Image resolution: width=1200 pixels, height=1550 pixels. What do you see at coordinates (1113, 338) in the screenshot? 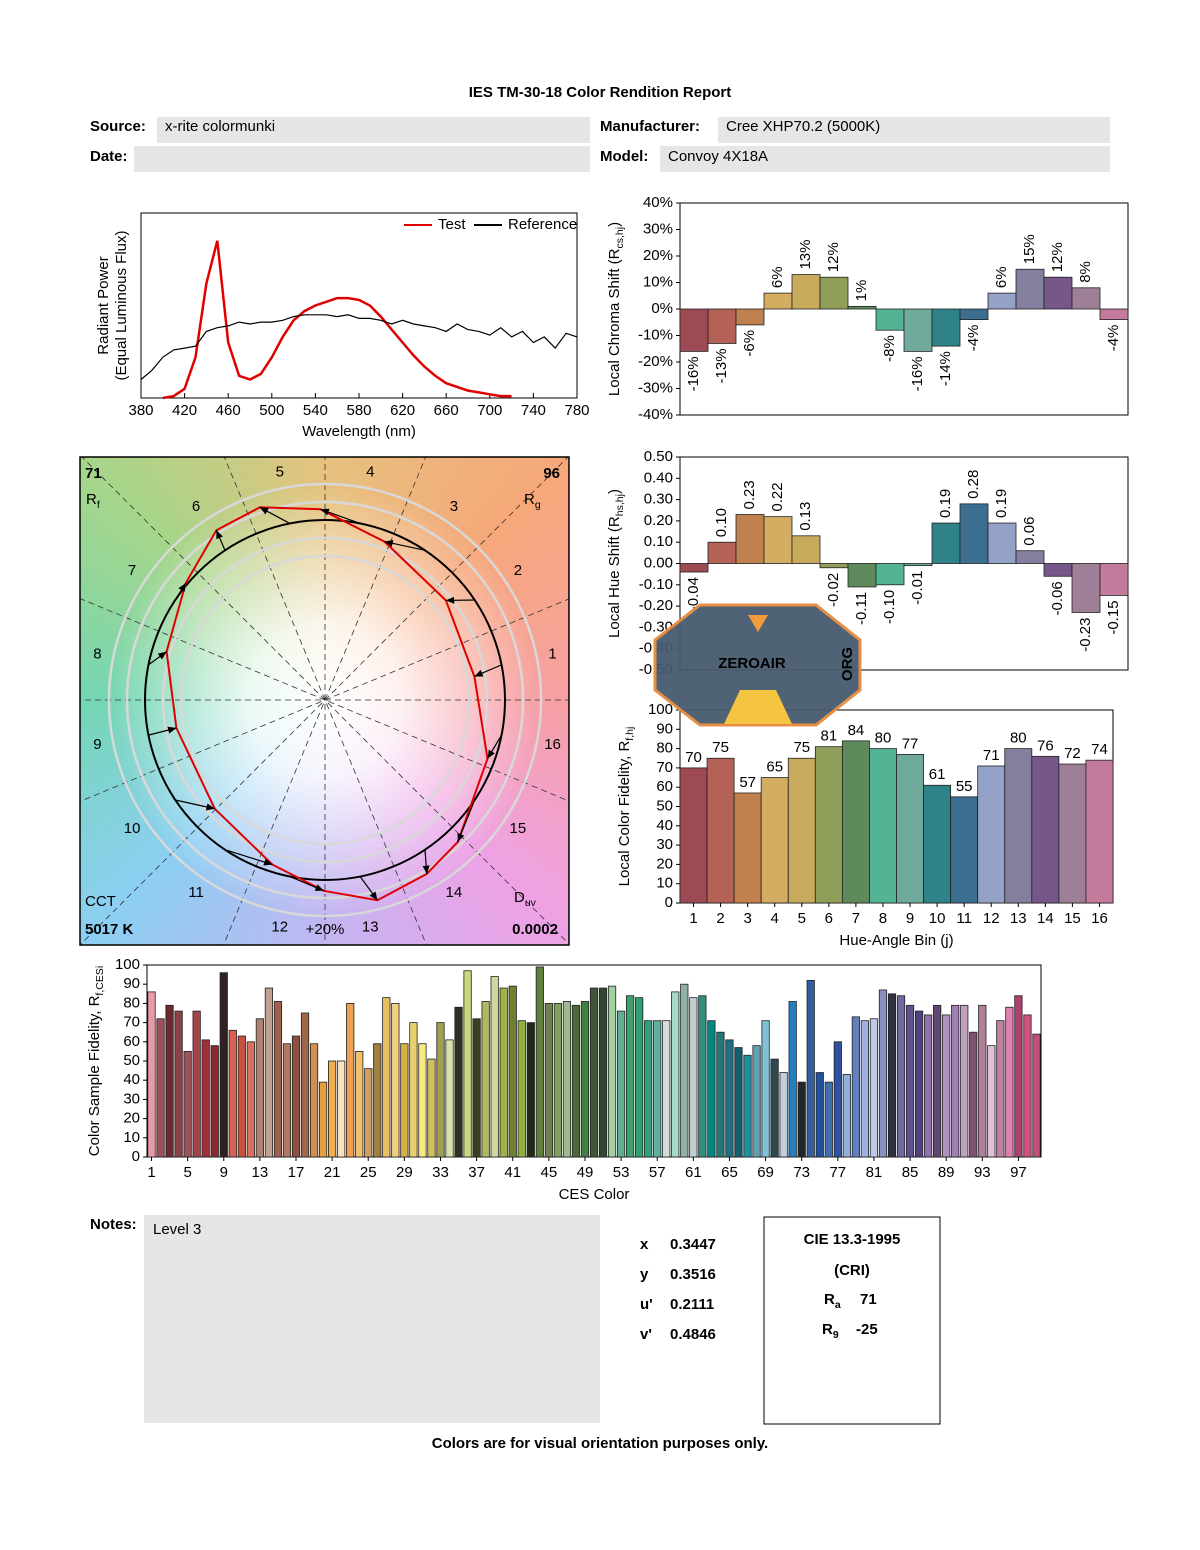
I see `value-label: -4%` at bounding box center [1113, 338].